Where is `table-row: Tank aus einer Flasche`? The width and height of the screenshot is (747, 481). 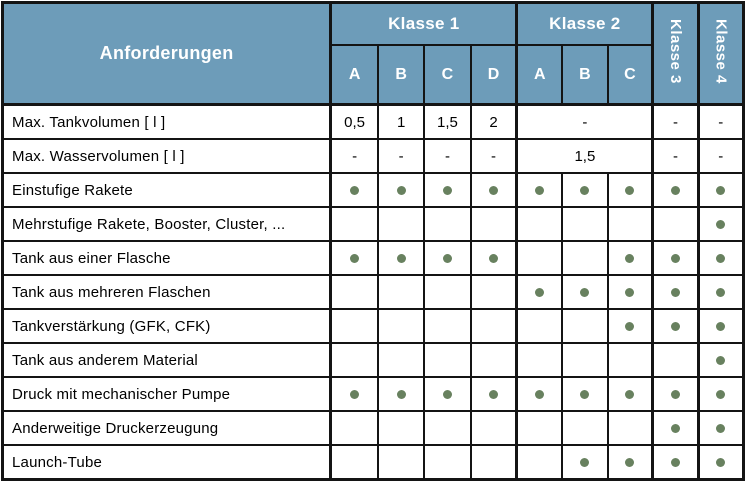 table-row: Tank aus einer Flasche is located at coordinates (373, 258).